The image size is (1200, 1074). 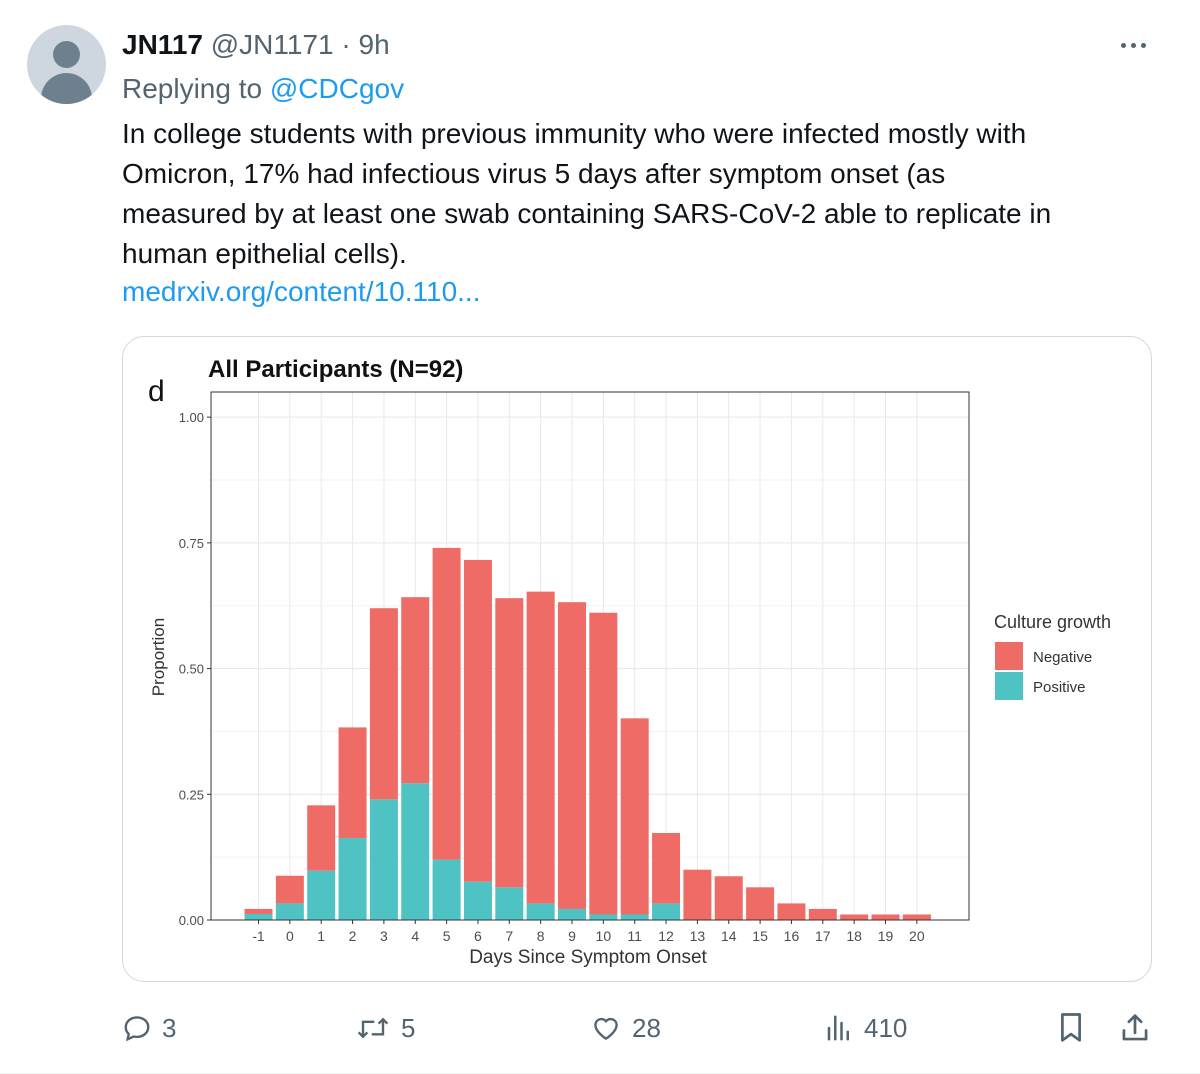 What do you see at coordinates (415, 936) in the screenshot?
I see `x-tick-label: 4` at bounding box center [415, 936].